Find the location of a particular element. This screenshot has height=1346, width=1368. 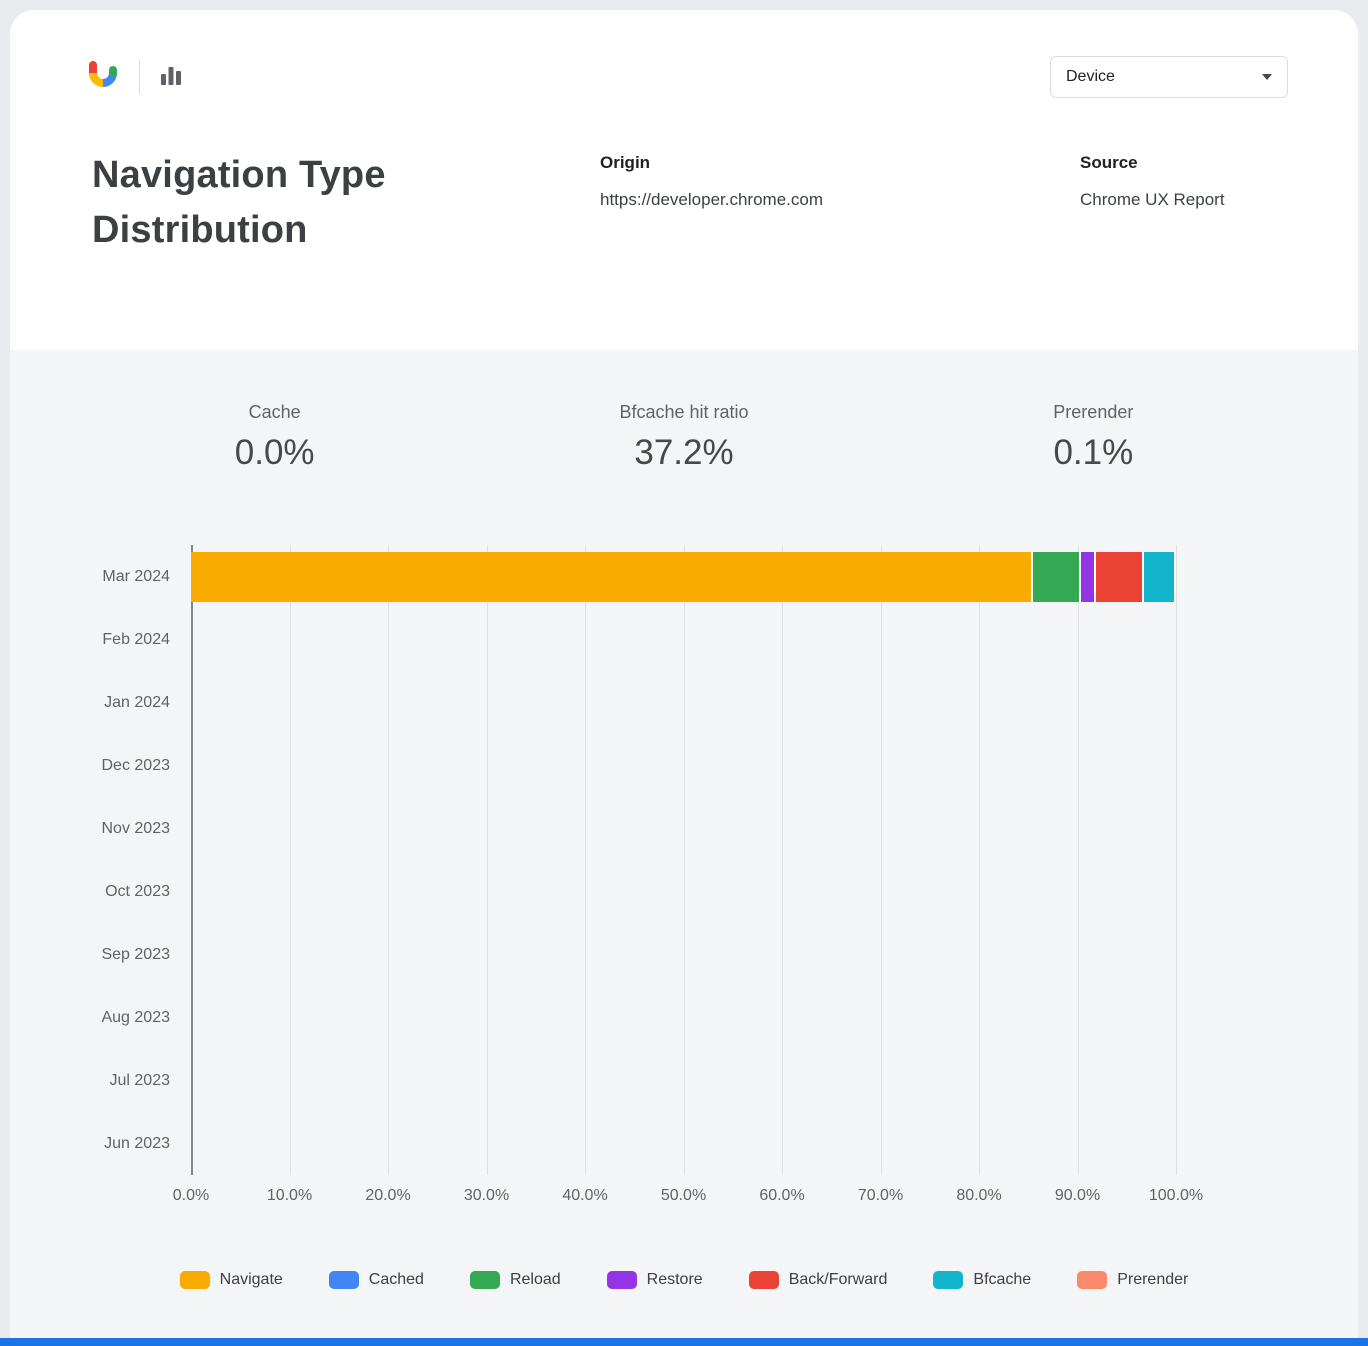

stat-bfcache-hit-ratio: Bfcache hit ratio 37.2% is located at coordinates (683, 437).